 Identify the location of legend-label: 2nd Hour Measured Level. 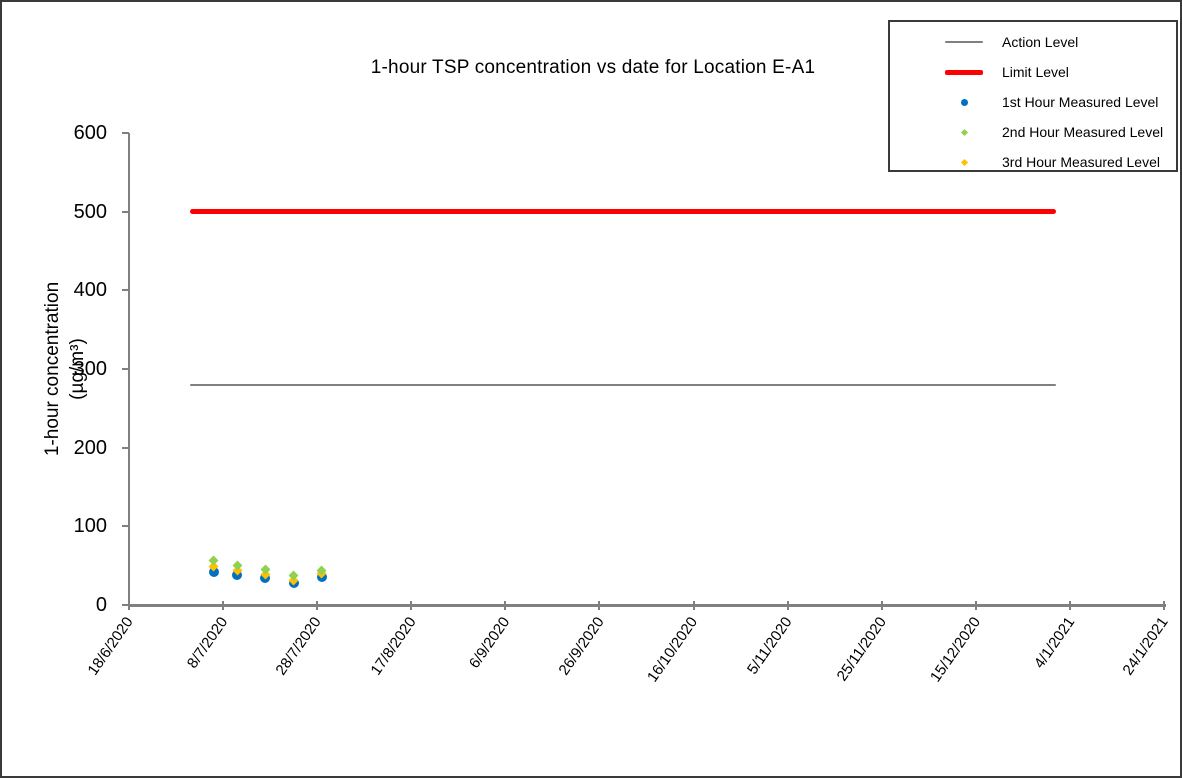
(1083, 132).